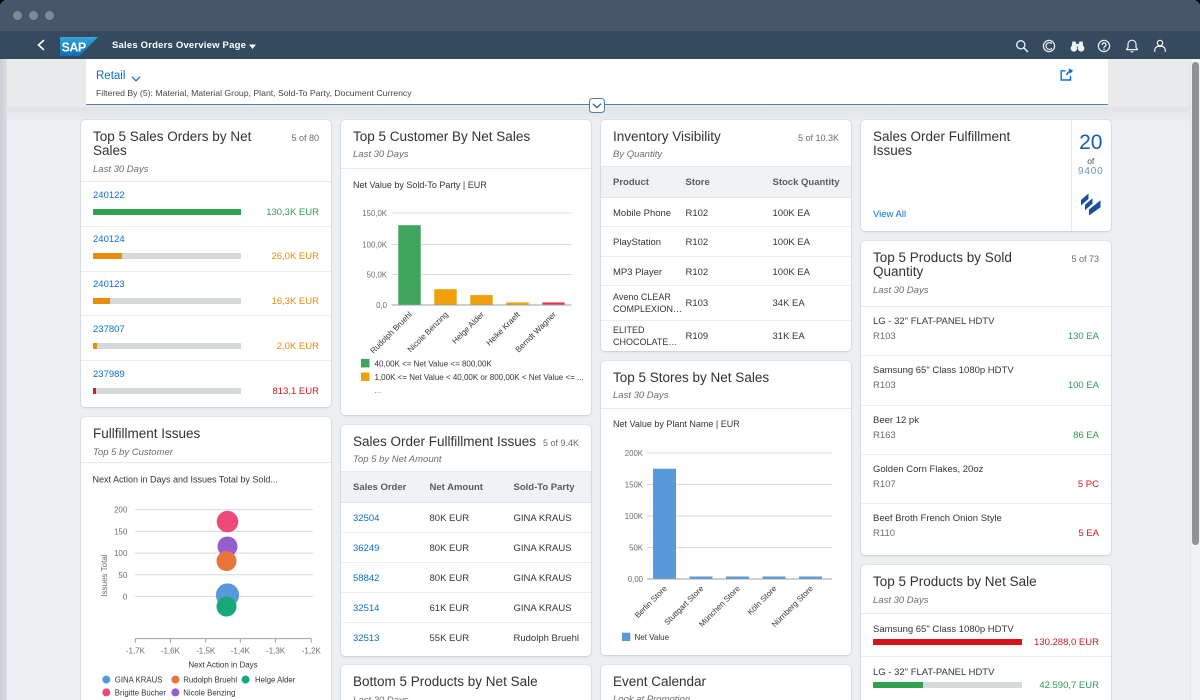 The image size is (1200, 700). I want to click on svg-text: -1,5K, so click(206, 650).